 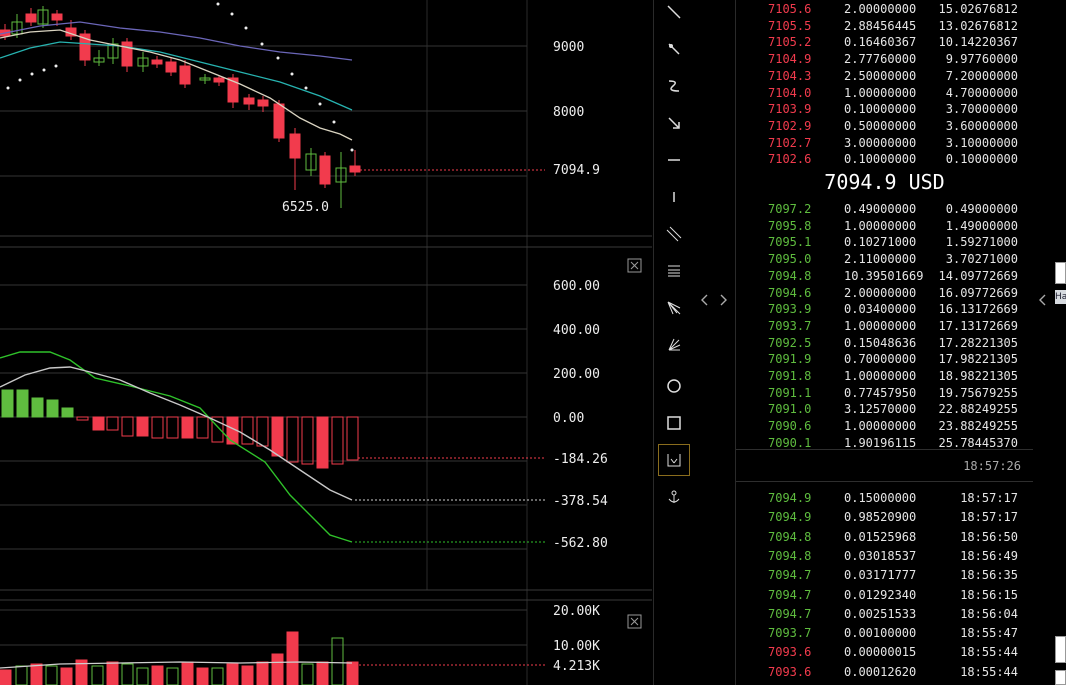 What do you see at coordinates (1060, 677) in the screenshot?
I see `side-panel-frame` at bounding box center [1060, 677].